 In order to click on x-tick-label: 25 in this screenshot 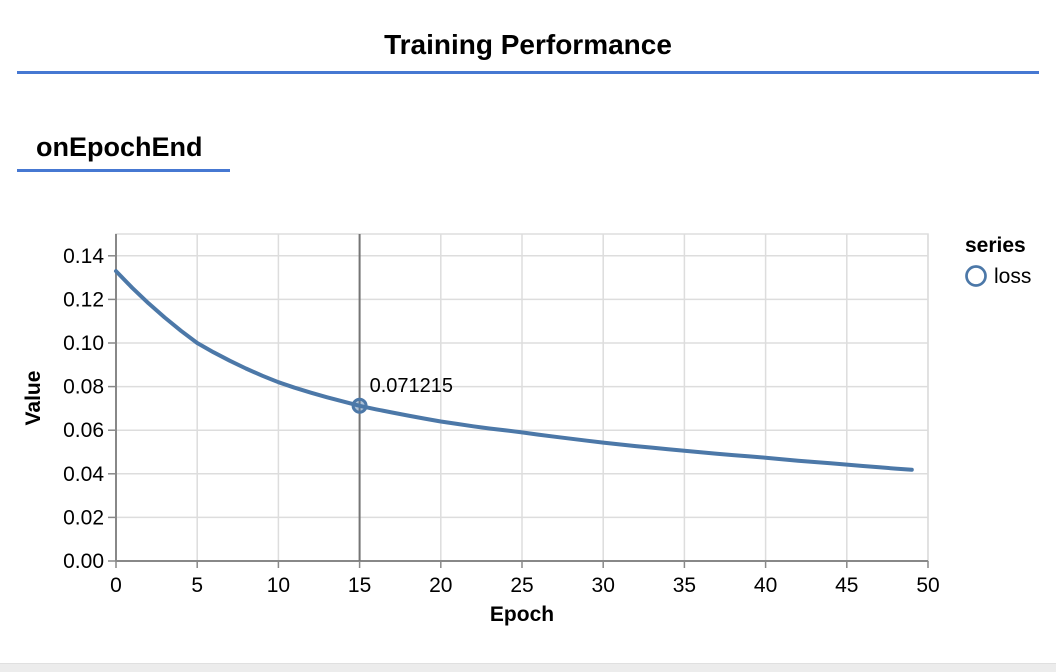, I will do `click(521, 585)`.